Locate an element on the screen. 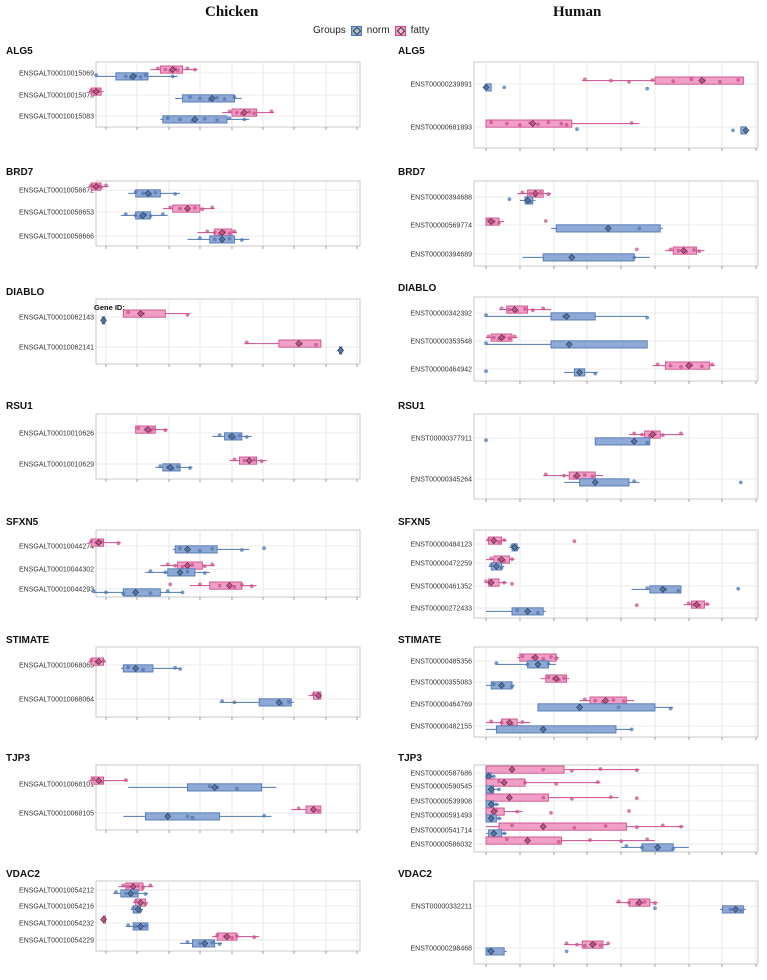 The image size is (767, 980). transcript-label: ENST00000464942 is located at coordinates (442, 370).